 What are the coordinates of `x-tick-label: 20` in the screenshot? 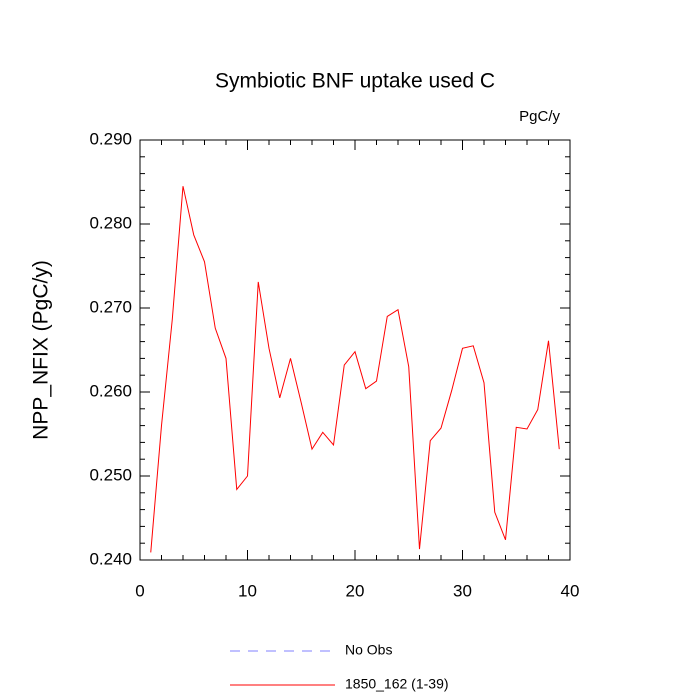 It's located at (355, 590).